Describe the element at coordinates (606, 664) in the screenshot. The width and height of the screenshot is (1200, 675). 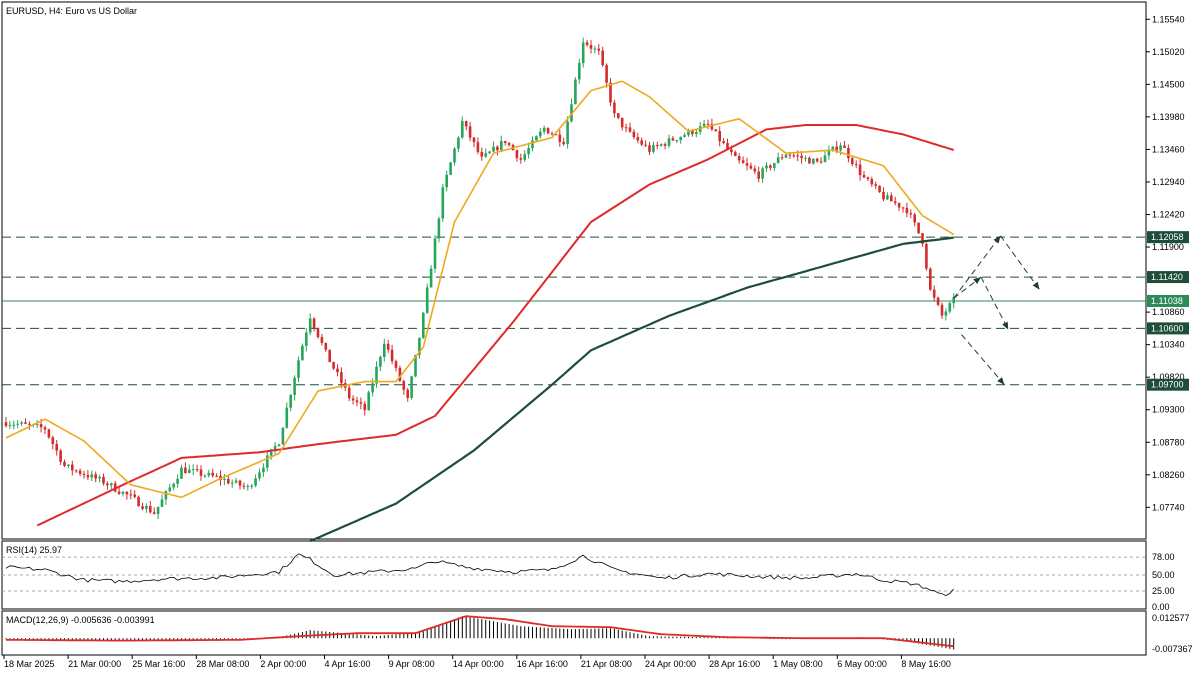
I see `time-tick-label: 21 Apr 08:00` at that location.